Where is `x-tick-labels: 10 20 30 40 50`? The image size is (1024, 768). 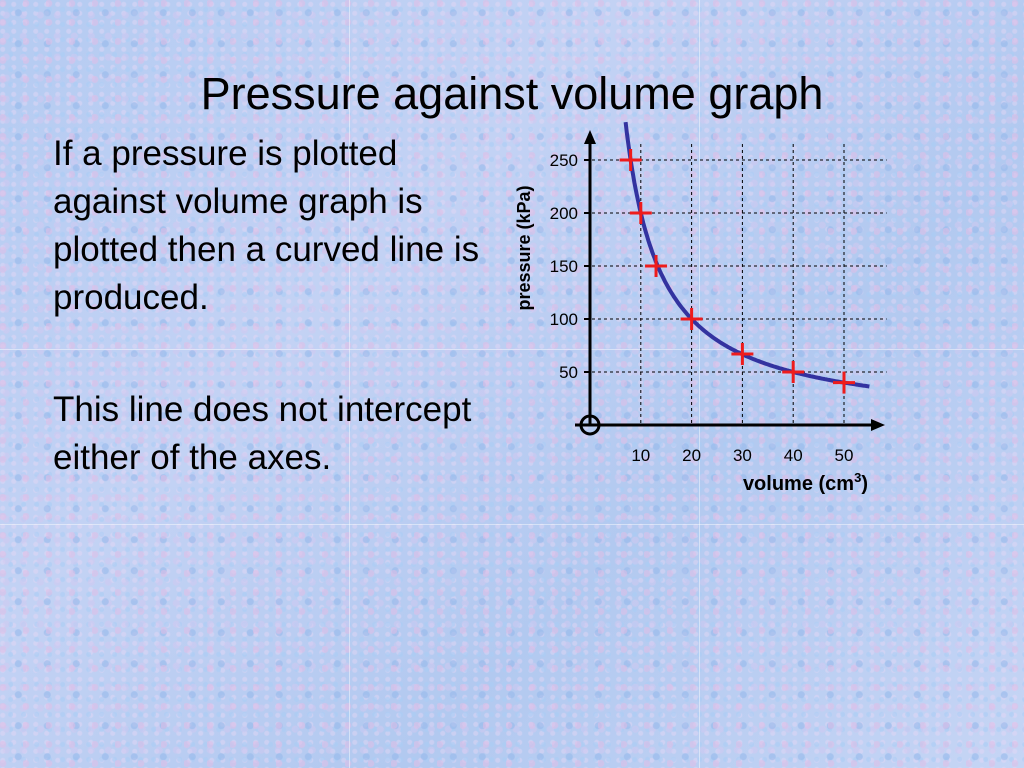
x-tick-labels: 10 20 30 40 50 is located at coordinates (742, 455).